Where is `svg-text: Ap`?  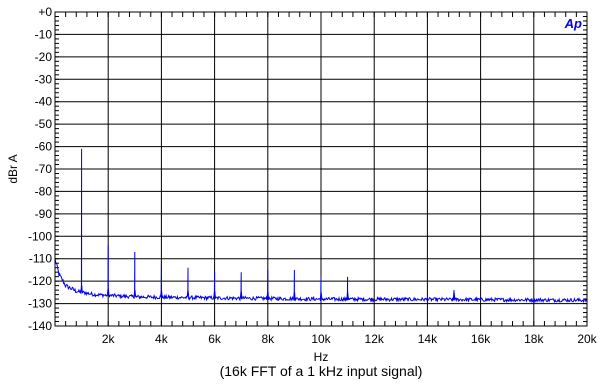 svg-text: Ap is located at coordinates (573, 23).